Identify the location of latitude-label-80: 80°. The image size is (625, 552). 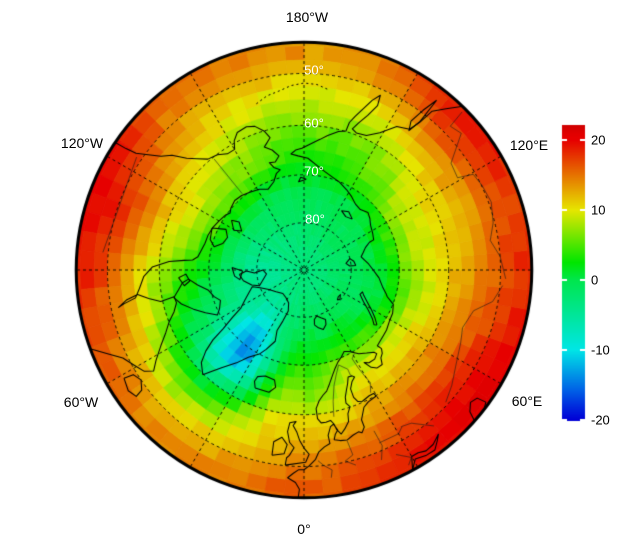
(315, 219).